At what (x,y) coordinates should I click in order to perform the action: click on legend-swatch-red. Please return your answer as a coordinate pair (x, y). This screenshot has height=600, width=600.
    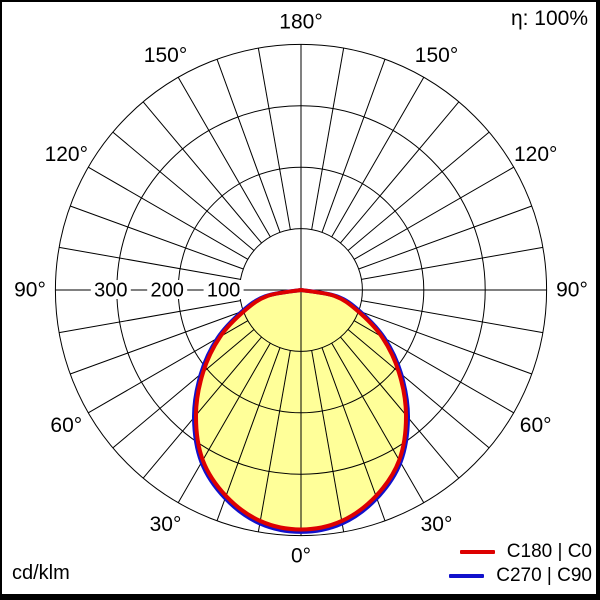
    Looking at the image, I should click on (477, 552).